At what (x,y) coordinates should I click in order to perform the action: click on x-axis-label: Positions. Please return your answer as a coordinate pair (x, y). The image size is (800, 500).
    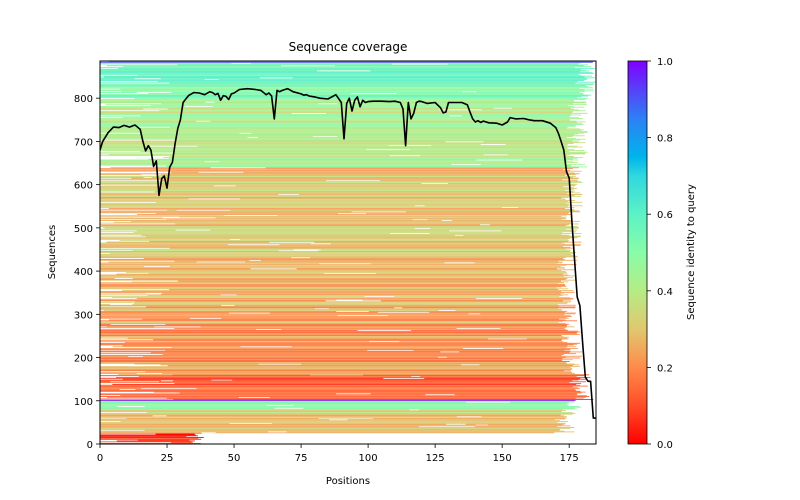
    Looking at the image, I should click on (348, 481).